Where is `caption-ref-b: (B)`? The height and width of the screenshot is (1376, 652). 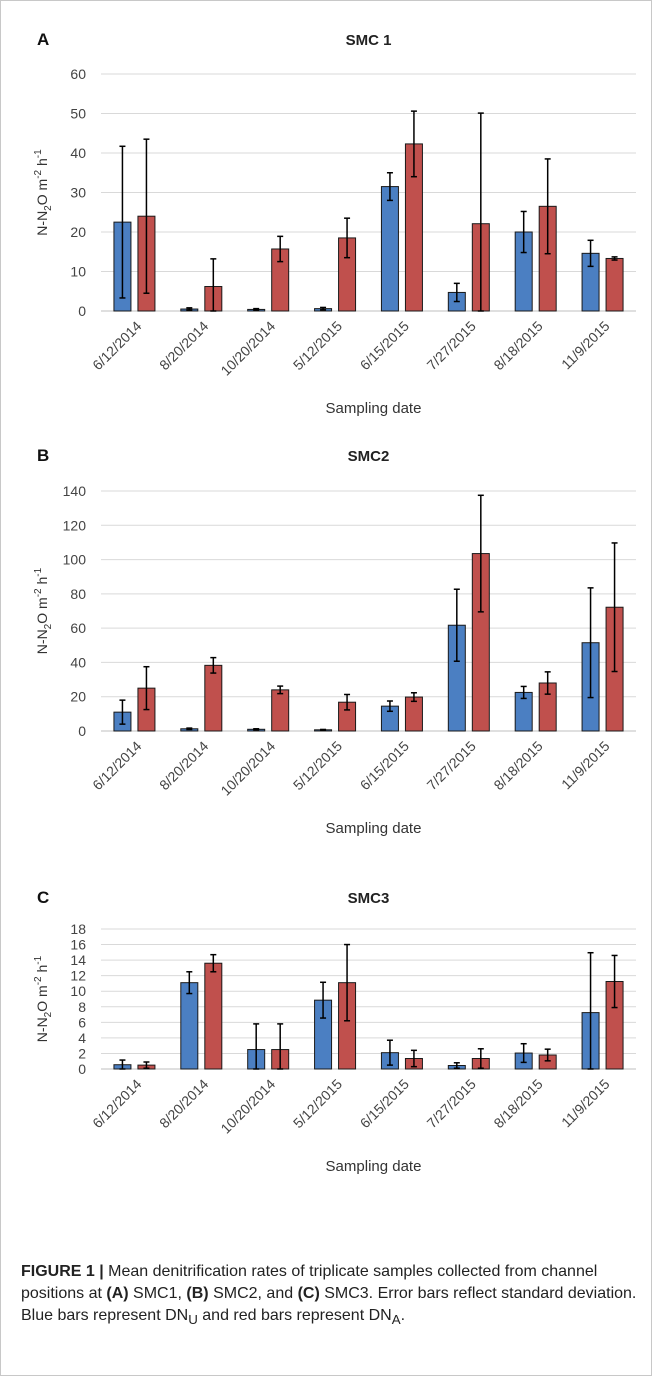 caption-ref-b: (B) is located at coordinates (197, 1293).